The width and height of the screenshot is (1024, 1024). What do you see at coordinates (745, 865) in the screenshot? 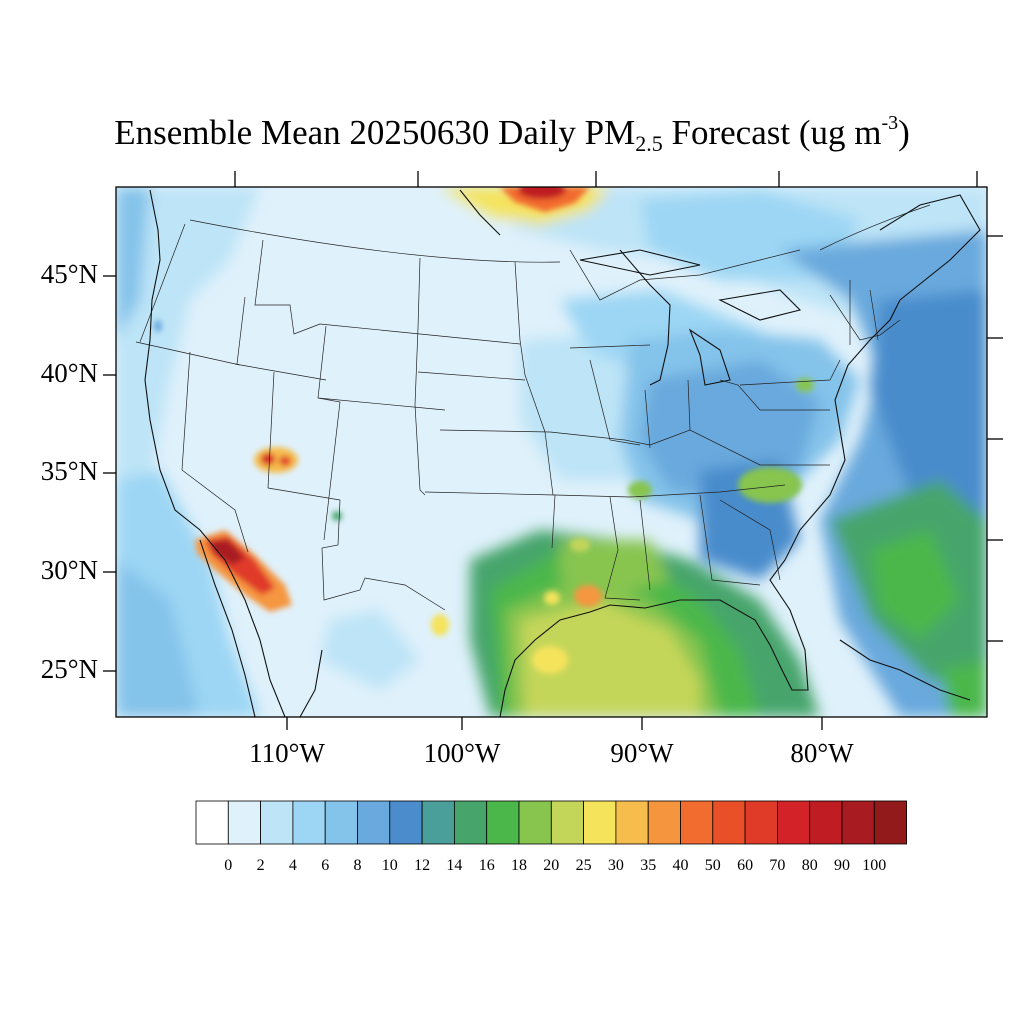
I see `colorbar-label: 60` at bounding box center [745, 865].